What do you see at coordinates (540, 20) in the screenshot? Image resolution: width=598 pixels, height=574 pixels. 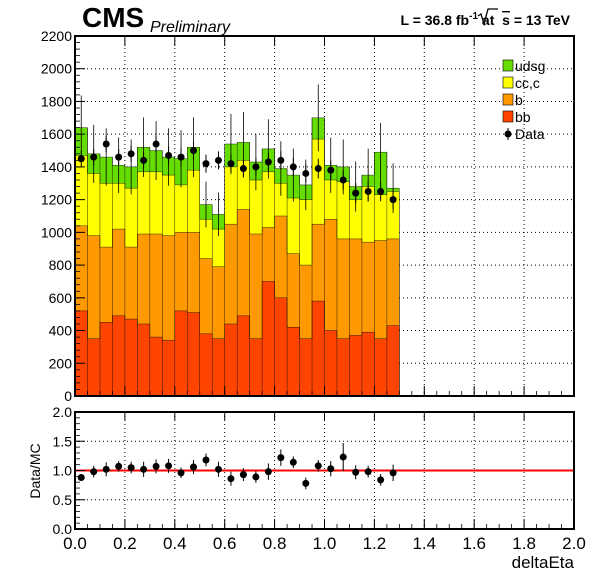 I see `energy: = 13 TeV` at bounding box center [540, 20].